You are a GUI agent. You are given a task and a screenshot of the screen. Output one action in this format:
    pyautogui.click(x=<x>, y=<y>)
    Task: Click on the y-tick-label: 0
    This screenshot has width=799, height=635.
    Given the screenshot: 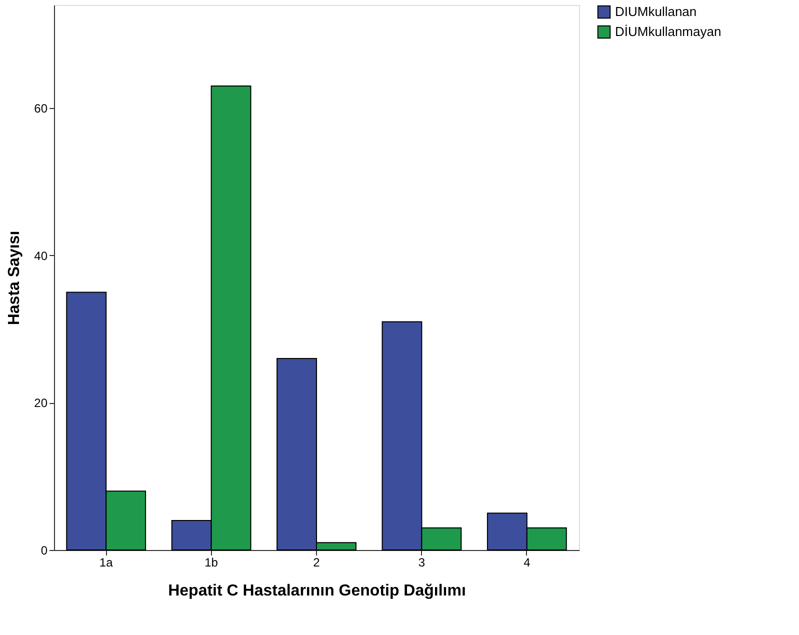 What is the action you would take?
    pyautogui.click(x=44, y=551)
    